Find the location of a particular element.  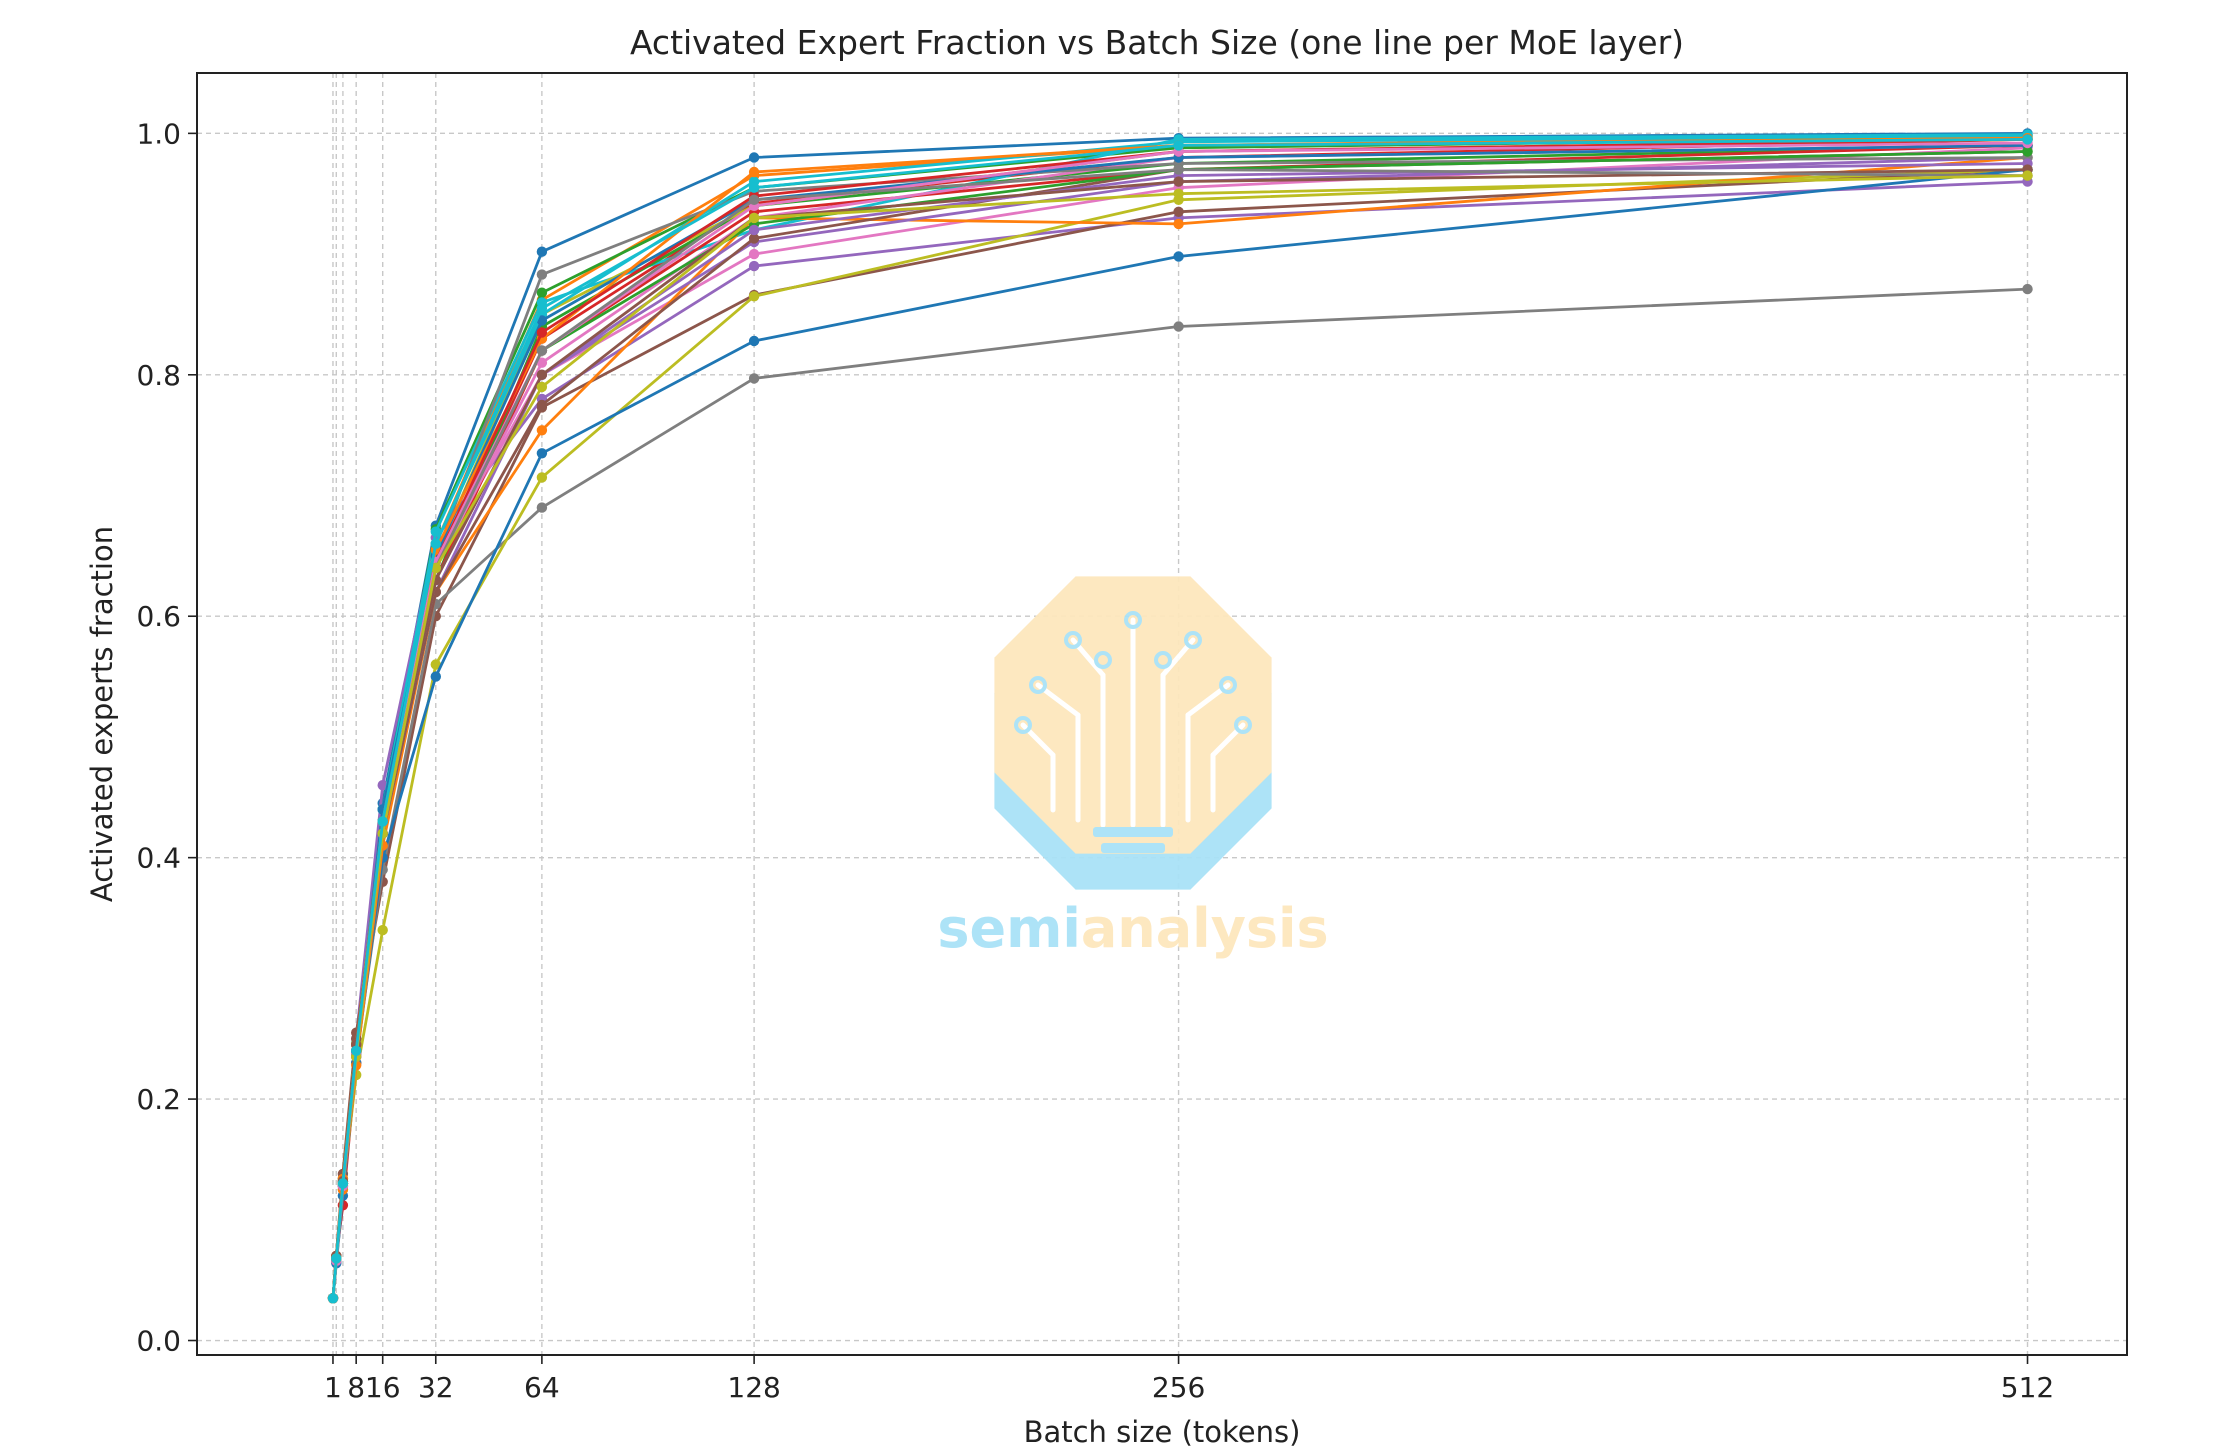

y-axis-ticks: 0.0 0.2 0.4 0.6 0.8 1.0 is located at coordinates (166, 737).